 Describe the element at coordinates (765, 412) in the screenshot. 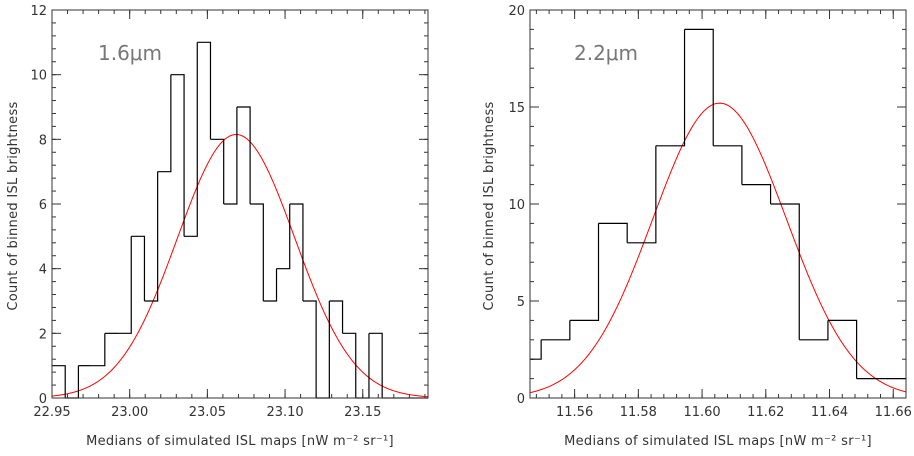

I see `x-tick-label: 11.62` at that location.